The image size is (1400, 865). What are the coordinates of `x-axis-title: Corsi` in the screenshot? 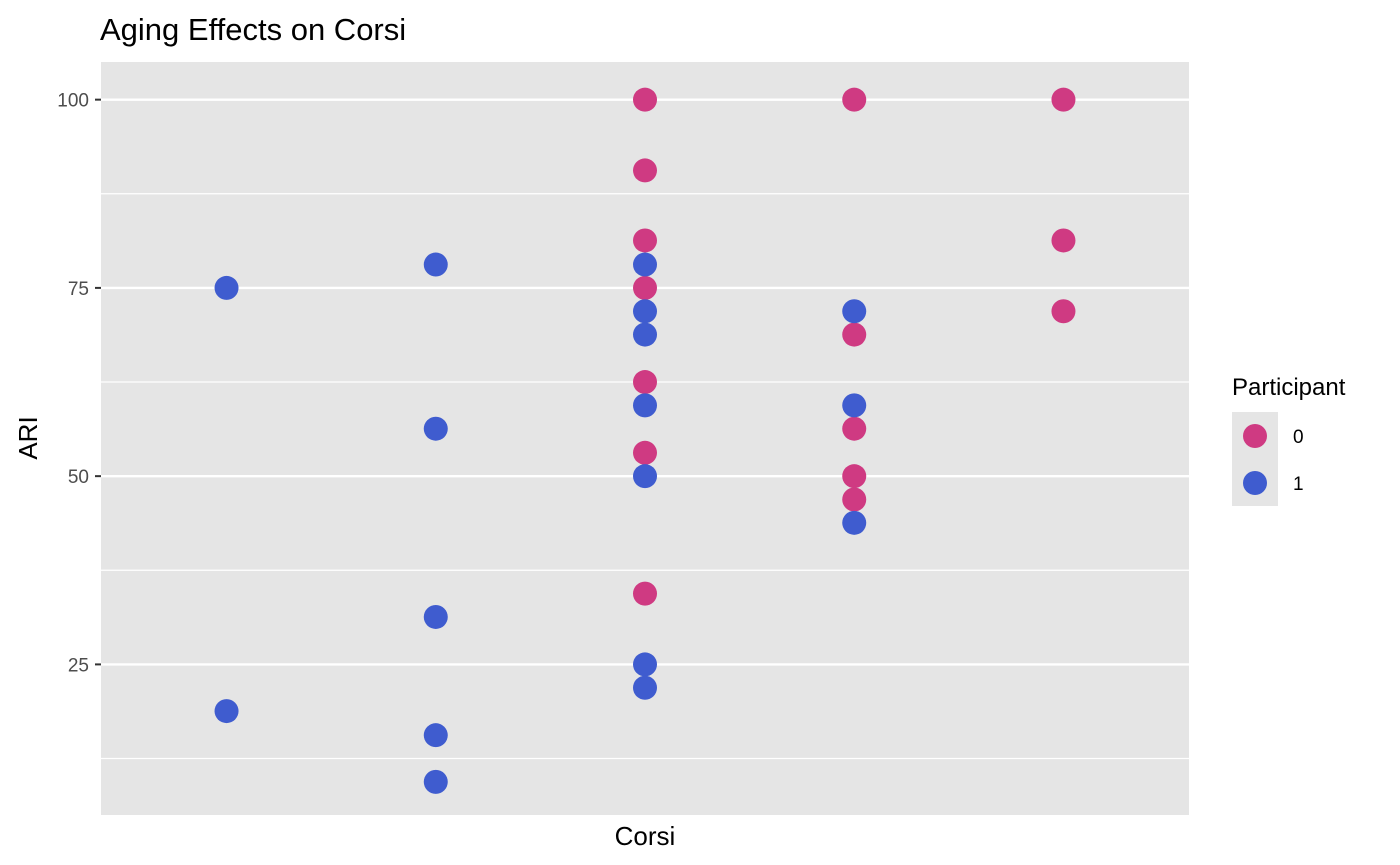 It's located at (645, 836).